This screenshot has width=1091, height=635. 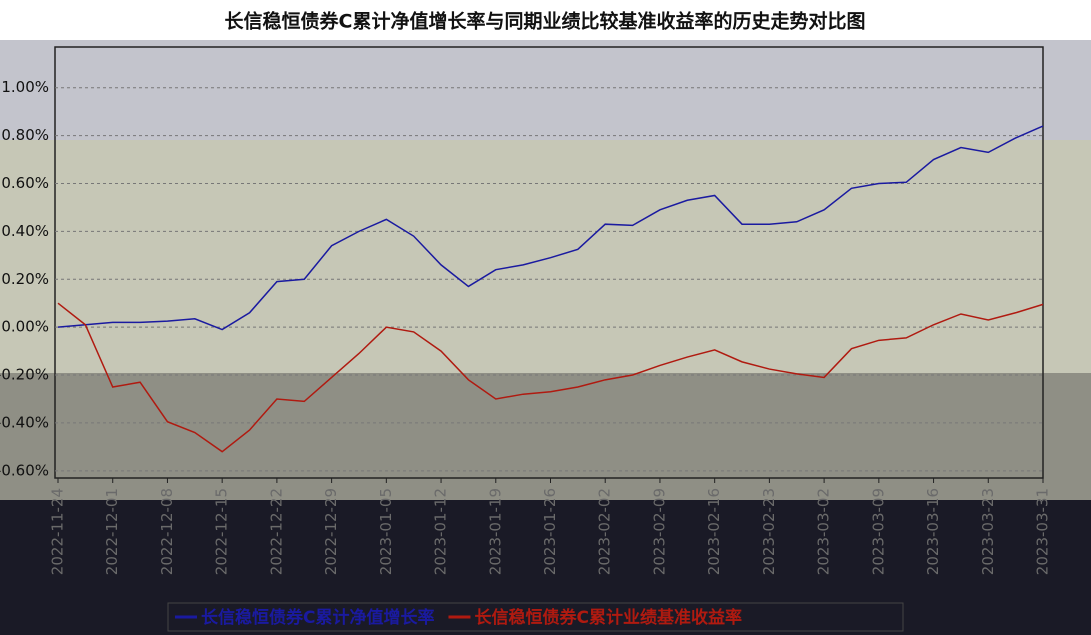 I want to click on y-tick-label: 0.40%, so click(x=25, y=231).